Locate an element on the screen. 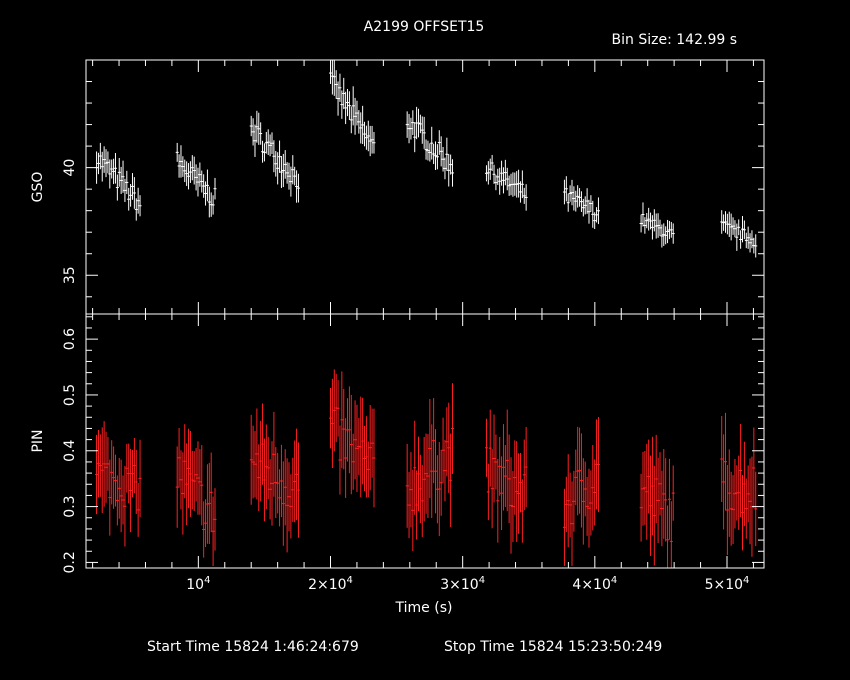  stop-time-label: Stop Time 15824 15:23:50:249 is located at coordinates (553, 647).